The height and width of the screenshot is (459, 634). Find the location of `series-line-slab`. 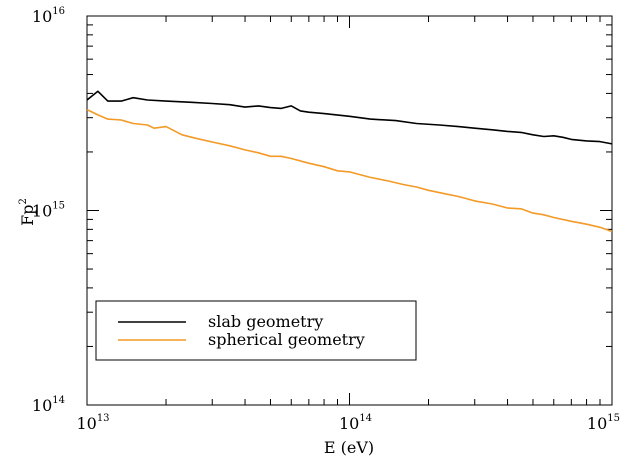

series-line-slab is located at coordinates (349, 117).